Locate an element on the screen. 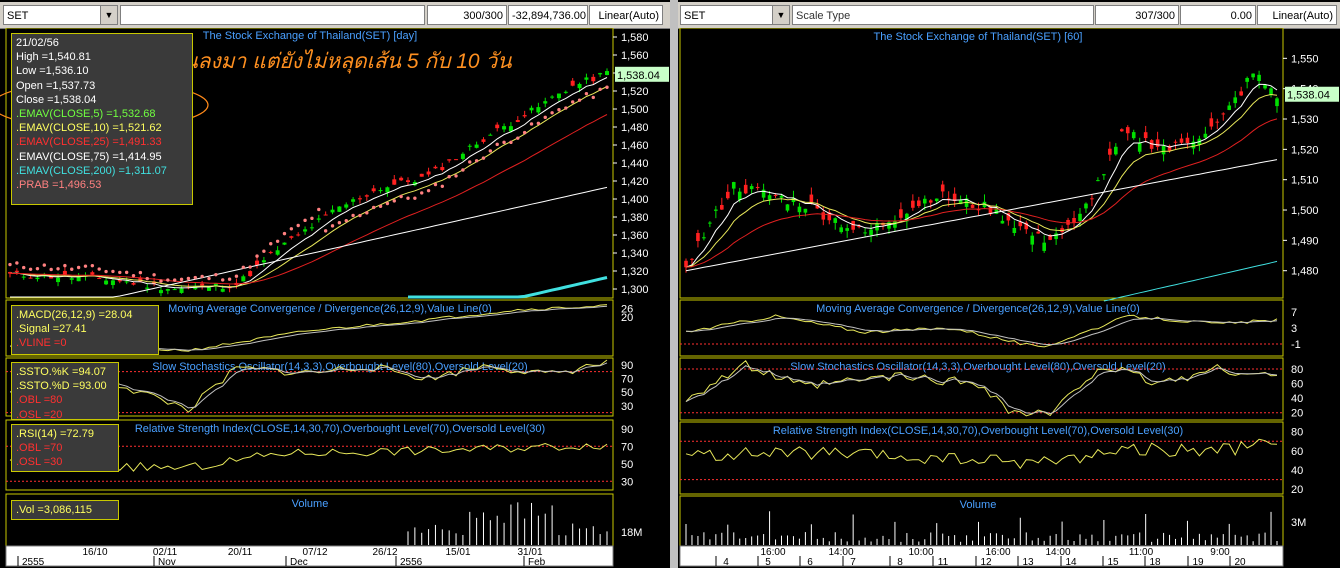 This screenshot has height=568, width=1340. left-price-tick-label: 1,320 is located at coordinates (635, 272).